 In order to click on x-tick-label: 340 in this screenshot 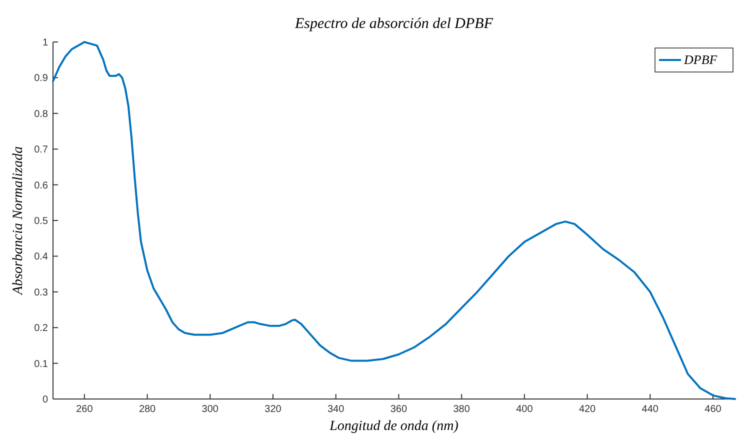, I will do `click(336, 409)`.